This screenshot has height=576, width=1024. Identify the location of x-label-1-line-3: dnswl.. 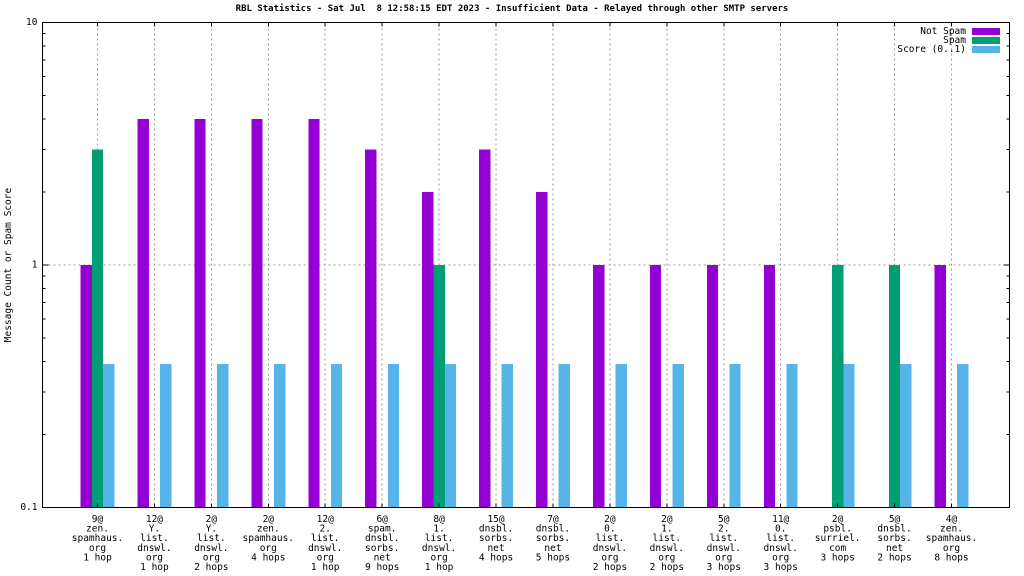
(154, 548).